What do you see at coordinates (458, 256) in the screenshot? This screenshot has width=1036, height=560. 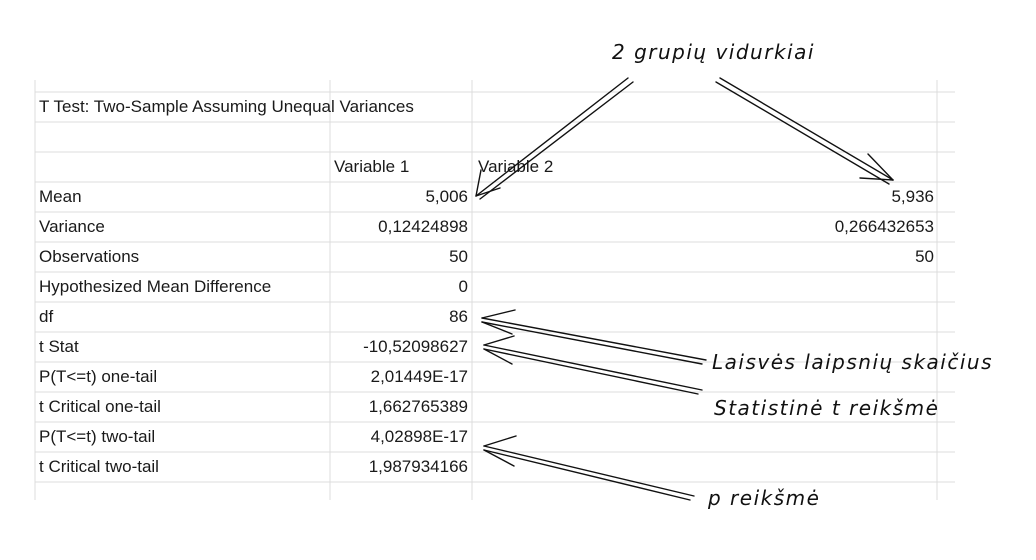 I see `row-value-1: 50` at bounding box center [458, 256].